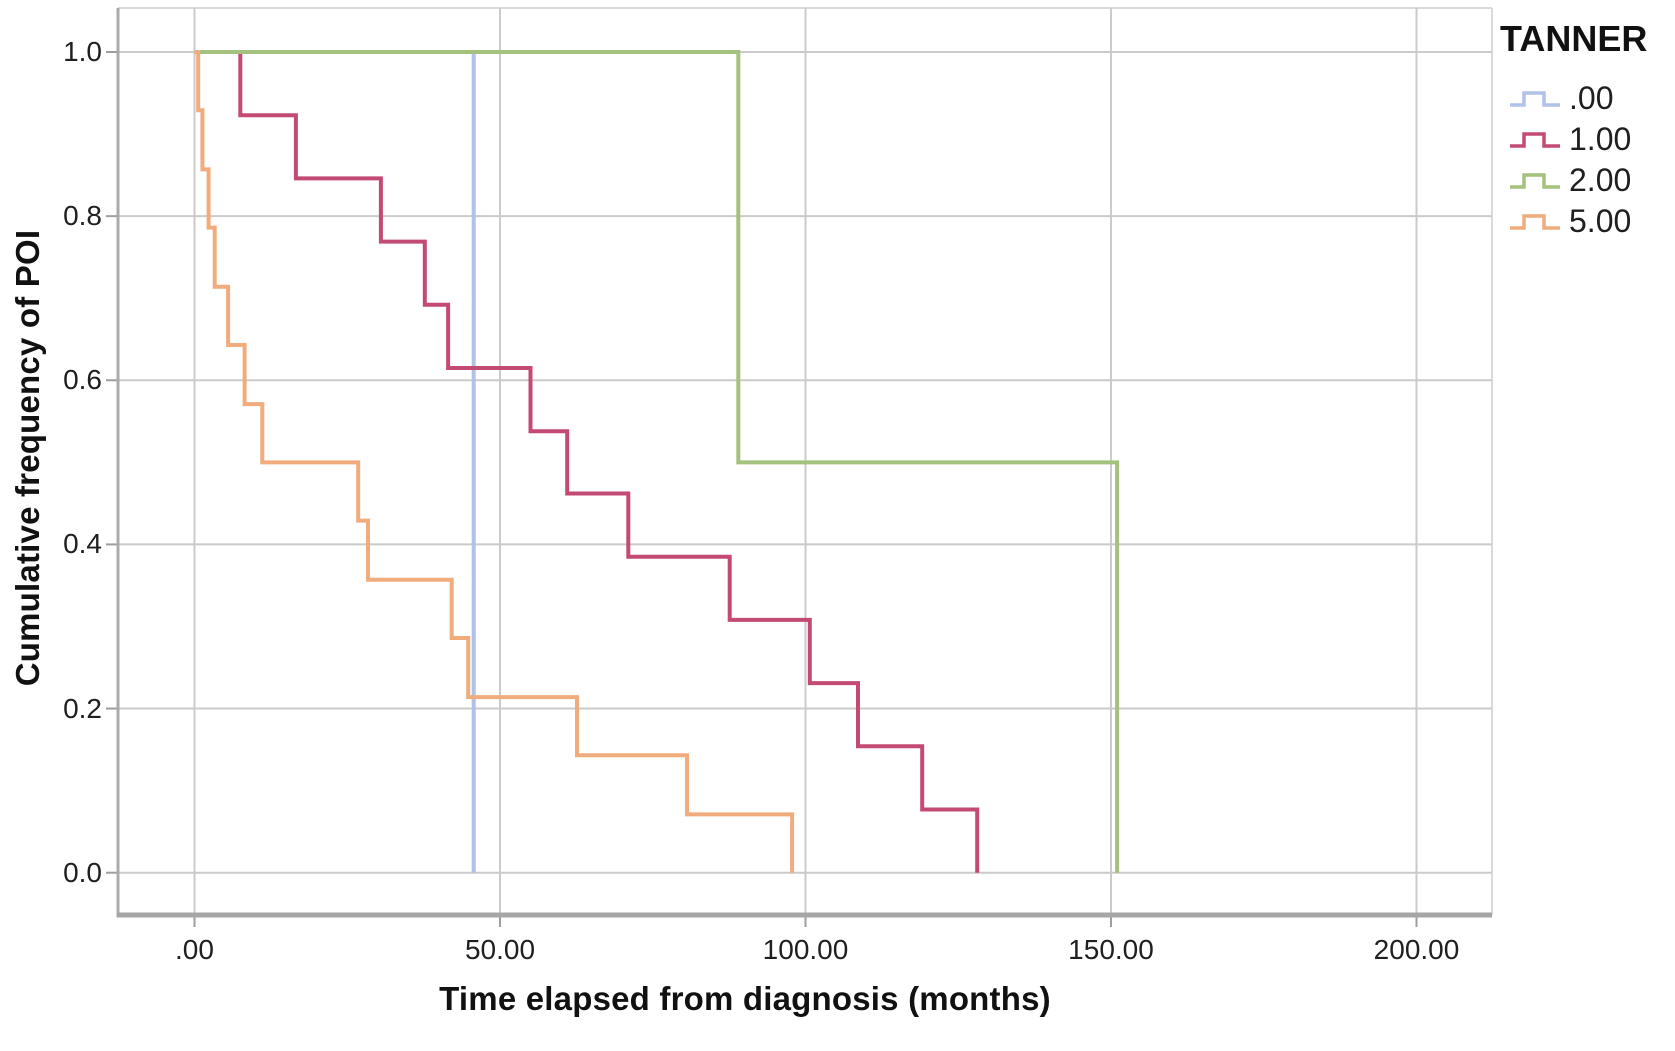 Image resolution: width=1675 pixels, height=1051 pixels. Describe the element at coordinates (194, 949) in the screenshot. I see `x-tick-label: .00` at that location.